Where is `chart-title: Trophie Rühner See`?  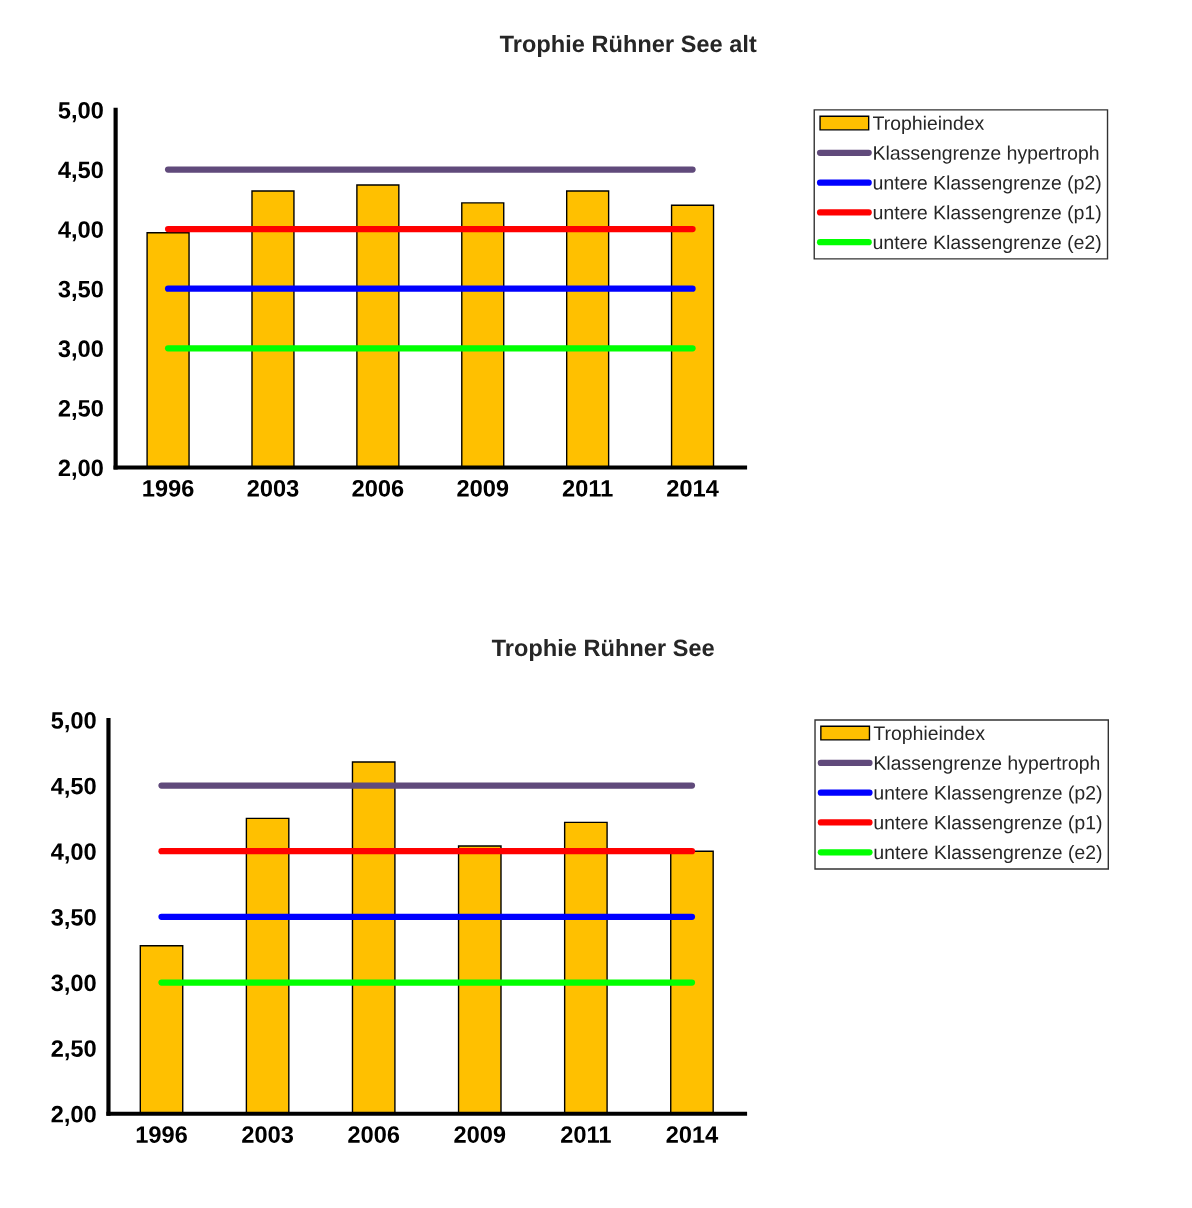
chart-title: Trophie Rühner See is located at coordinates (602, 649).